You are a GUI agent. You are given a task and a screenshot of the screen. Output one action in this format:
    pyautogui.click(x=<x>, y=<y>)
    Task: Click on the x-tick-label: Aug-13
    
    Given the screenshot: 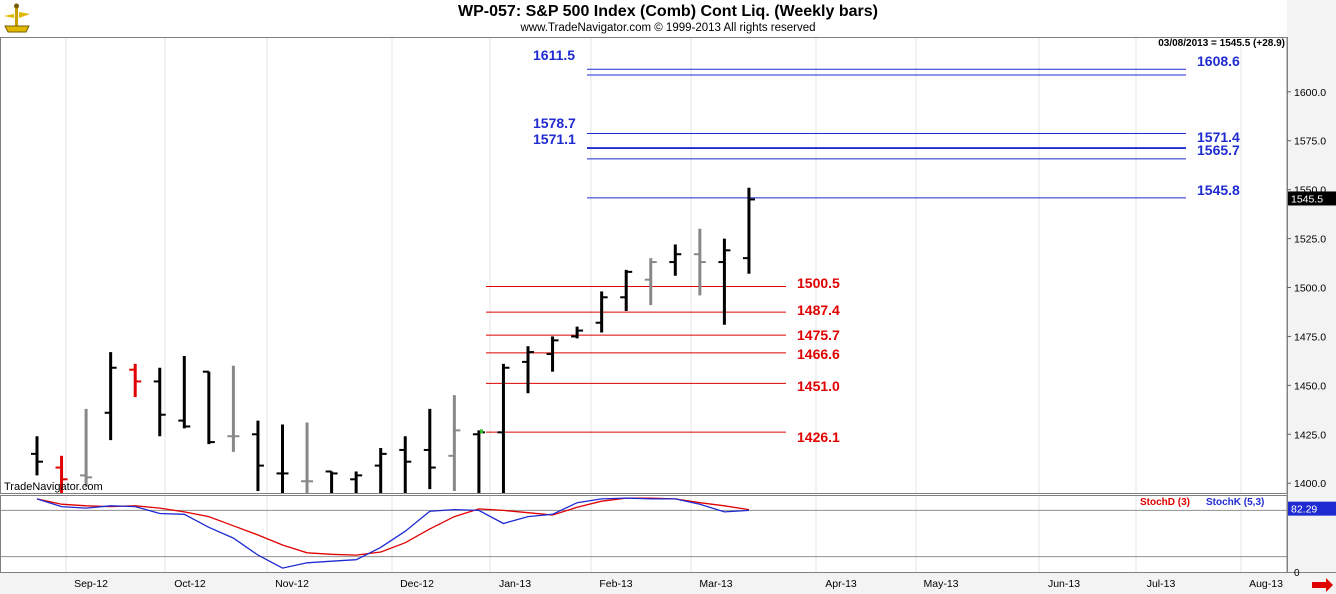 What is the action you would take?
    pyautogui.click(x=1266, y=584)
    